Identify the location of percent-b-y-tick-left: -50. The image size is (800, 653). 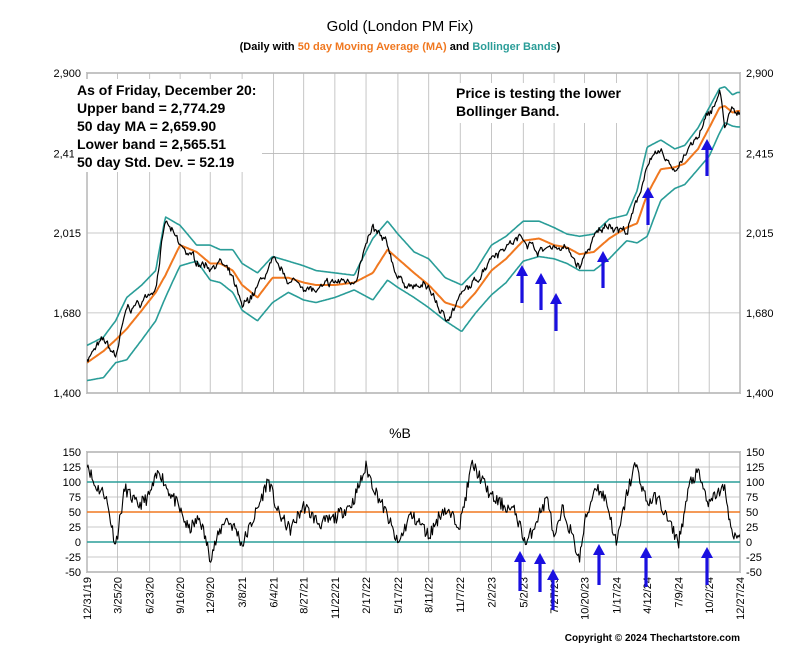
(73, 573).